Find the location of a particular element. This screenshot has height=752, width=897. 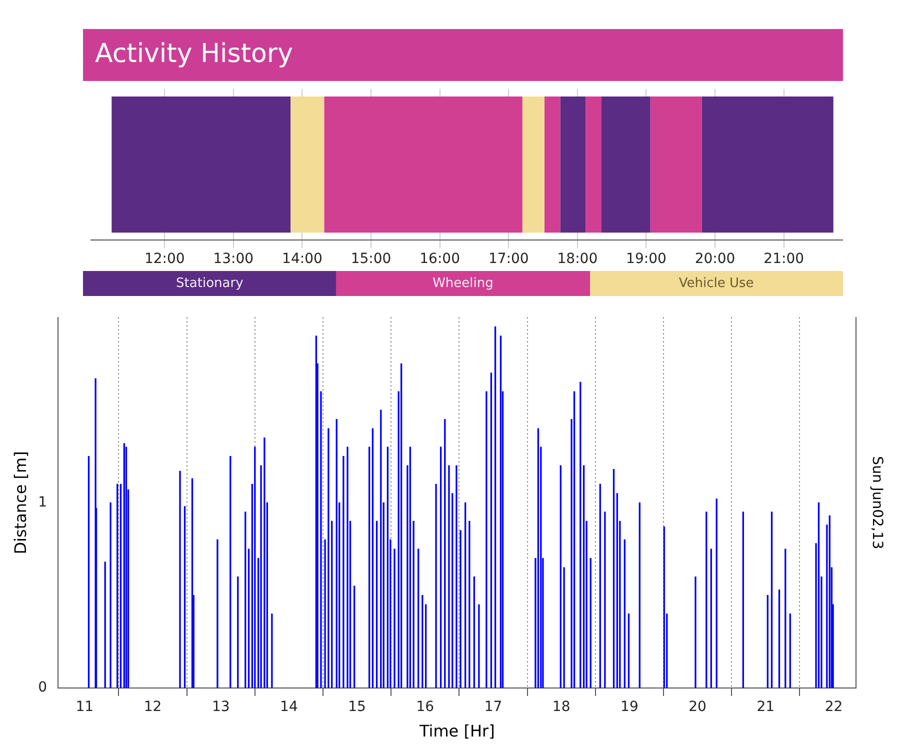

x-tick-label: 21:00 is located at coordinates (784, 259).